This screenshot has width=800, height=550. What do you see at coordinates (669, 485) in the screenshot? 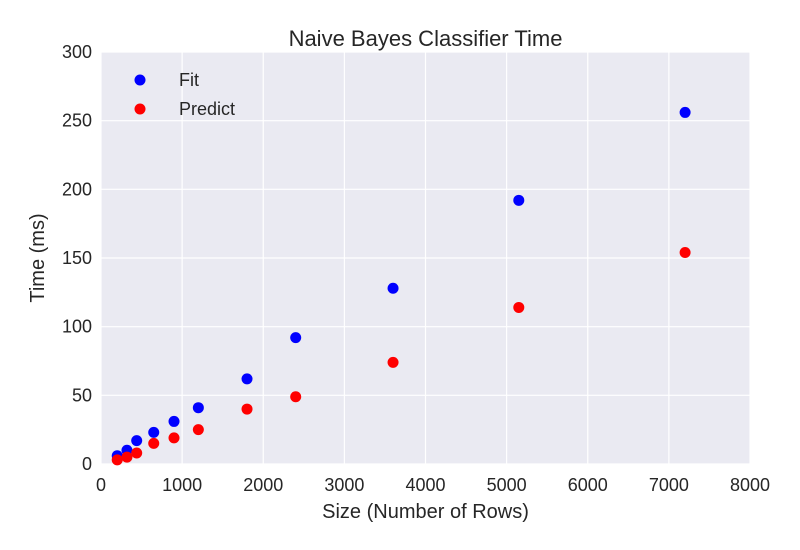
I see `x-tick-label: 7000` at bounding box center [669, 485].